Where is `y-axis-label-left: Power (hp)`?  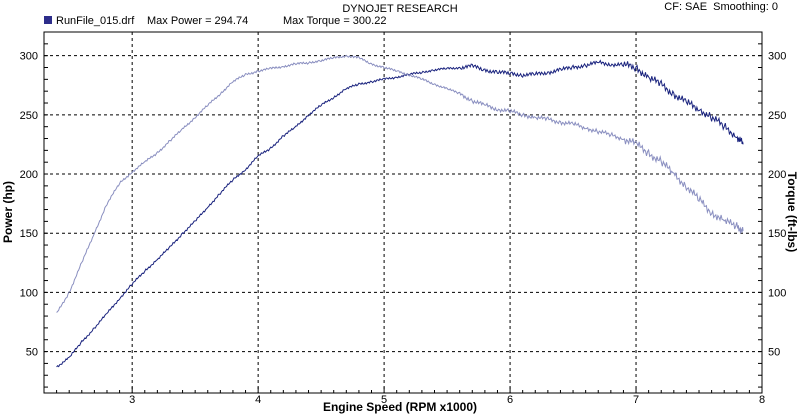 y-axis-label-left: Power (hp) is located at coordinates (8, 212).